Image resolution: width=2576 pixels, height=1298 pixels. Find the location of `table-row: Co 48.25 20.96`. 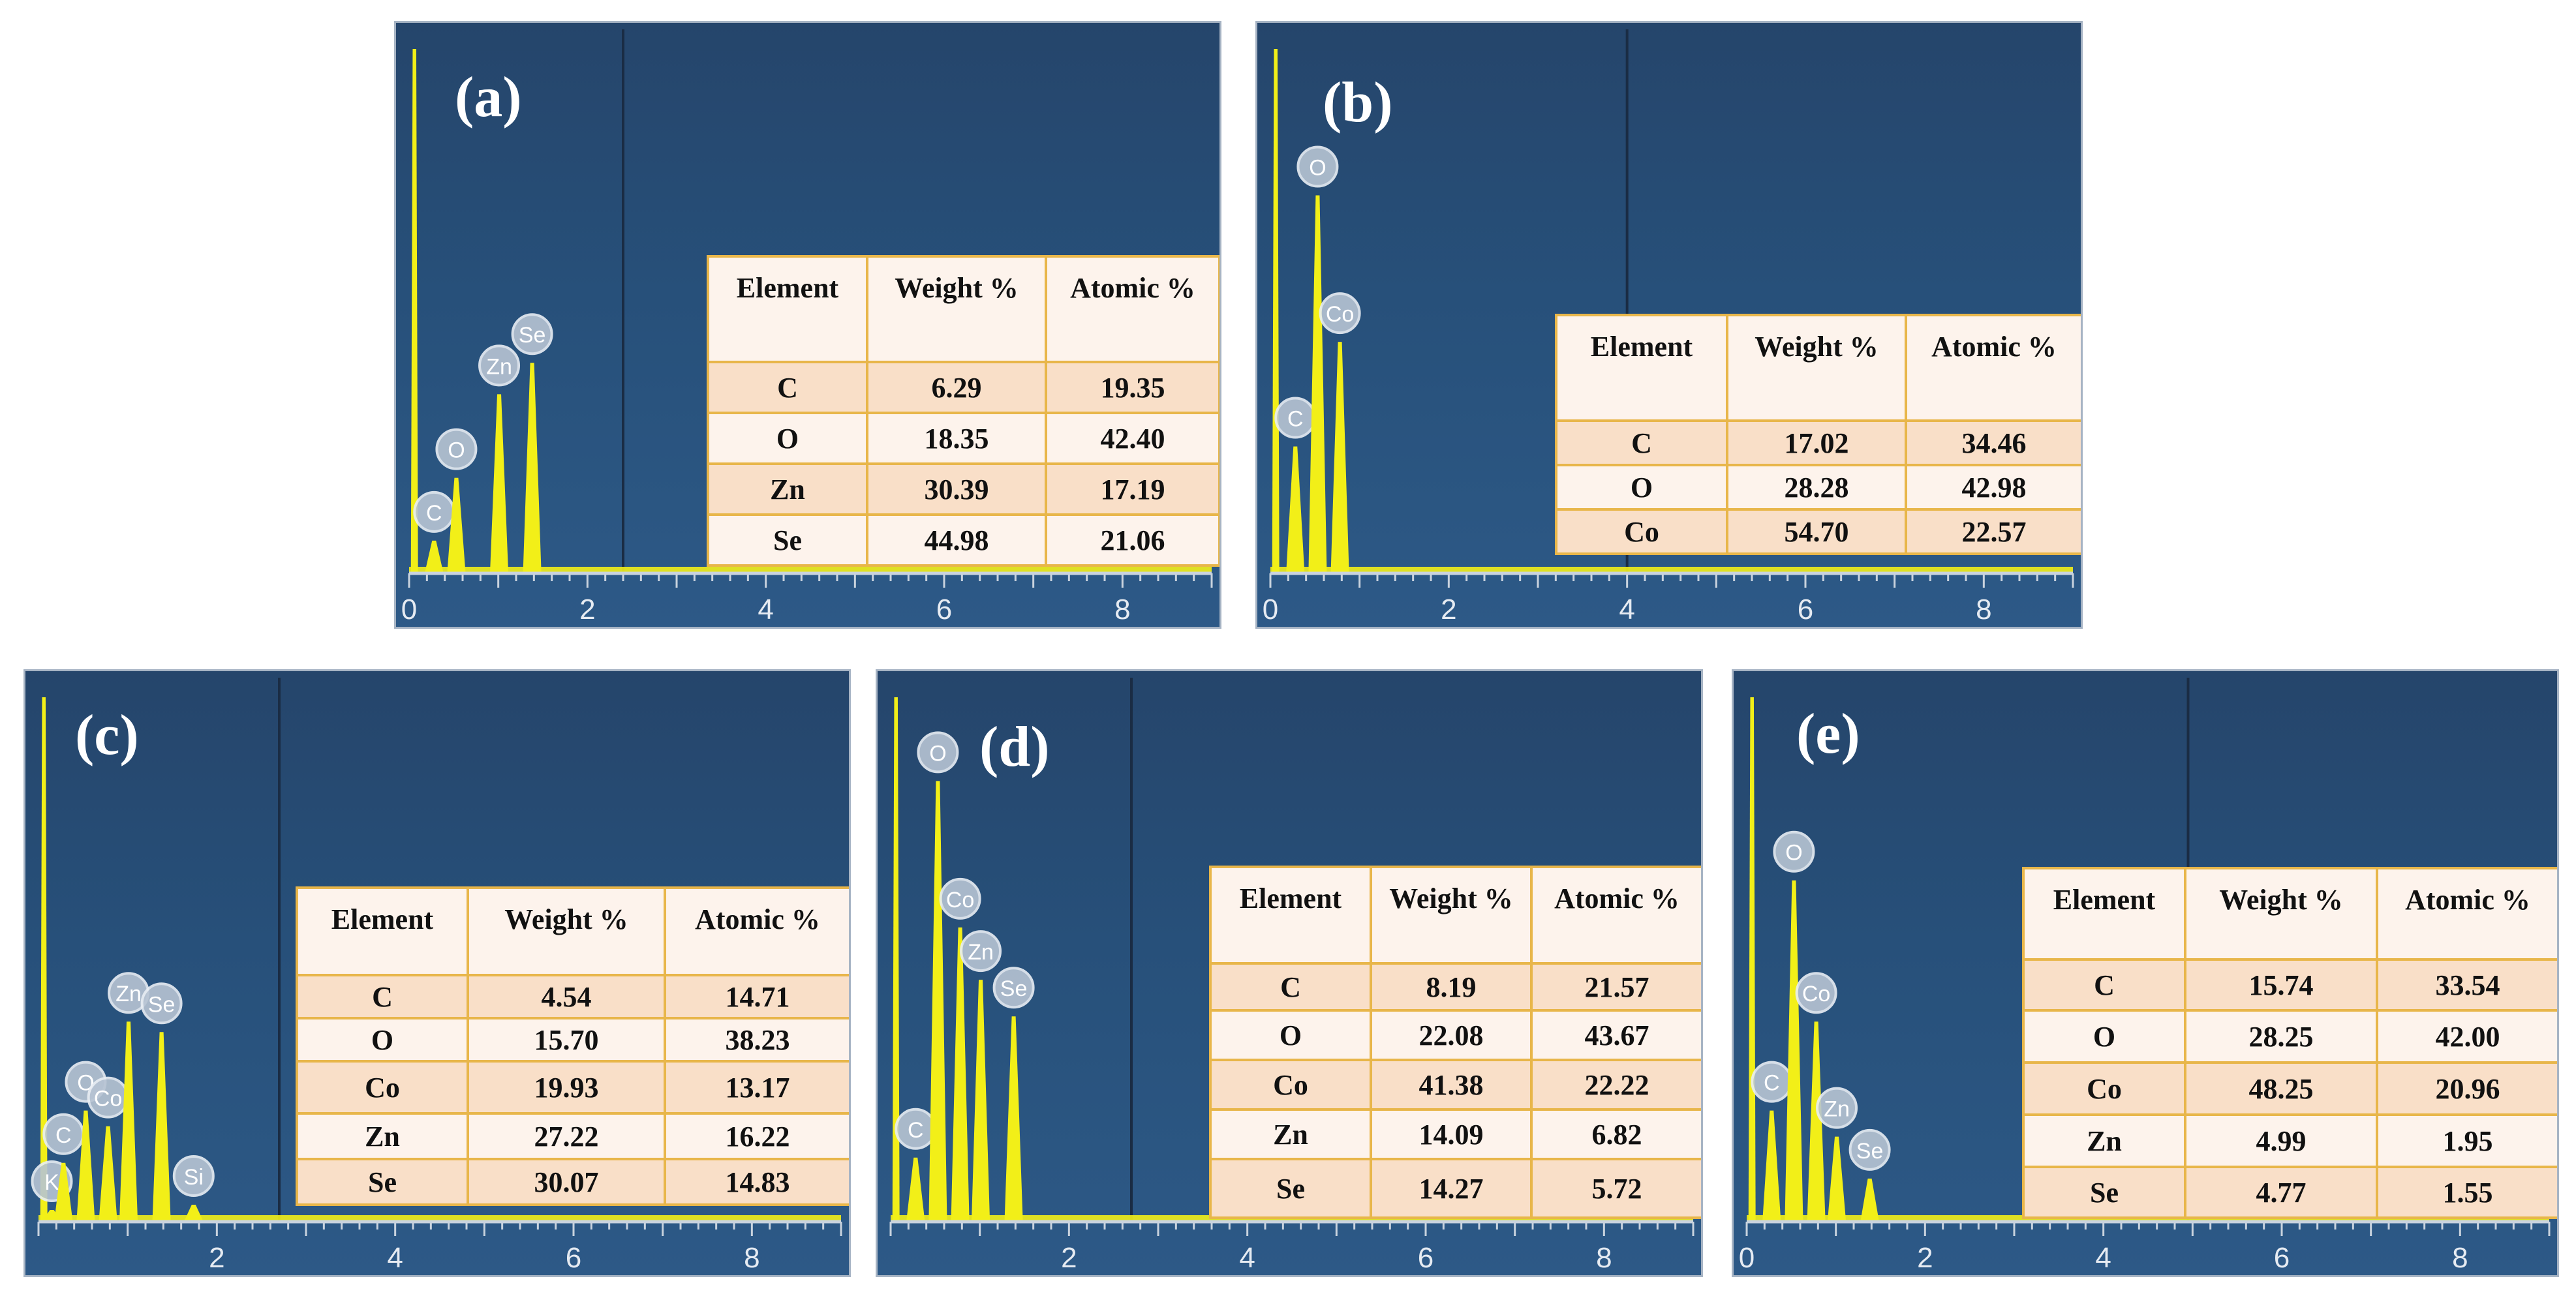

table-row: Co 48.25 20.96 is located at coordinates (2289, 1088).